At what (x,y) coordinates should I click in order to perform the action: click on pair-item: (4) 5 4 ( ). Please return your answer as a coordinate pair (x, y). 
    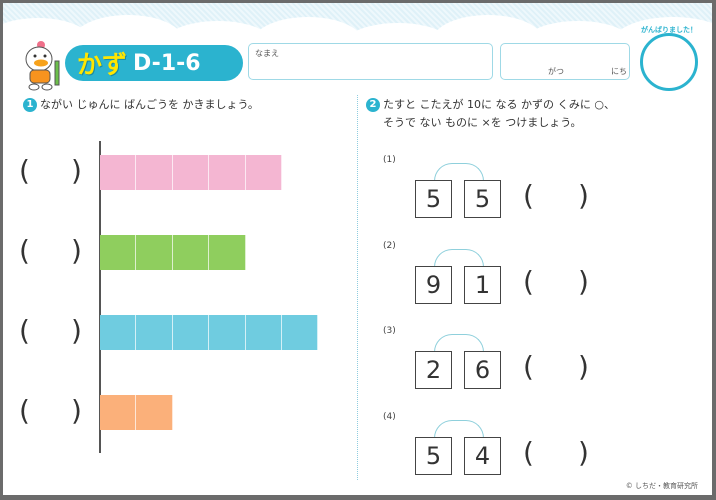
    Looking at the image, I should click on (488, 452).